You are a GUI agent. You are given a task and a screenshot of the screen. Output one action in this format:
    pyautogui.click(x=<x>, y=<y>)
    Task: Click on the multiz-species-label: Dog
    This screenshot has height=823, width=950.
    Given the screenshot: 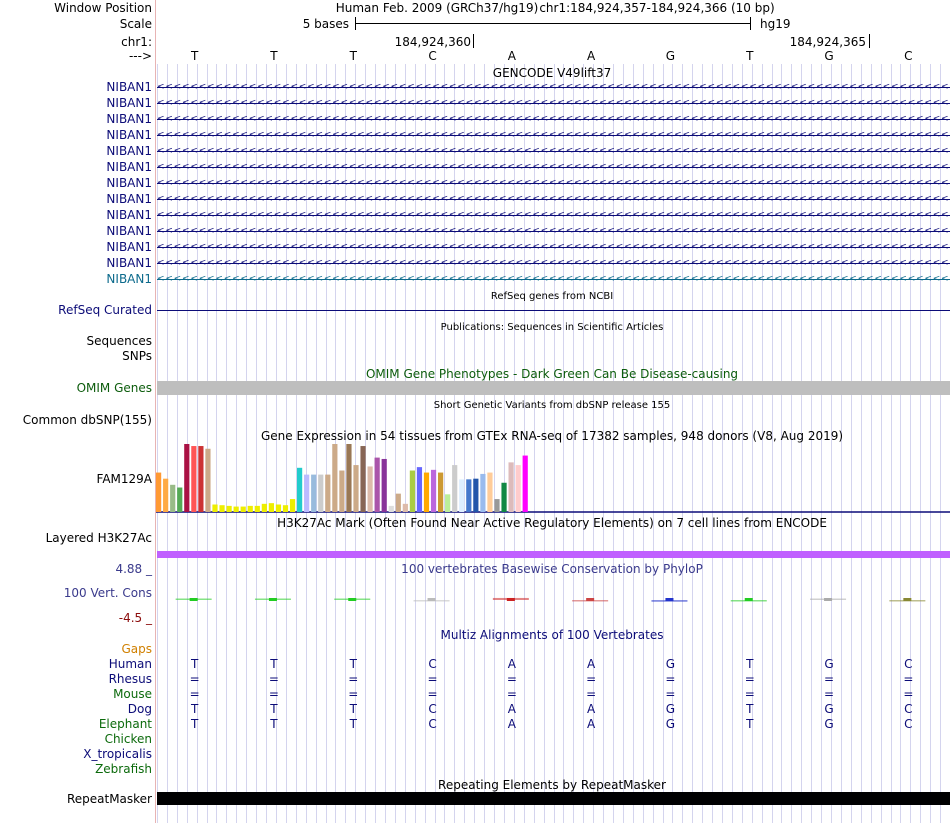 What is the action you would take?
    pyautogui.click(x=139, y=709)
    